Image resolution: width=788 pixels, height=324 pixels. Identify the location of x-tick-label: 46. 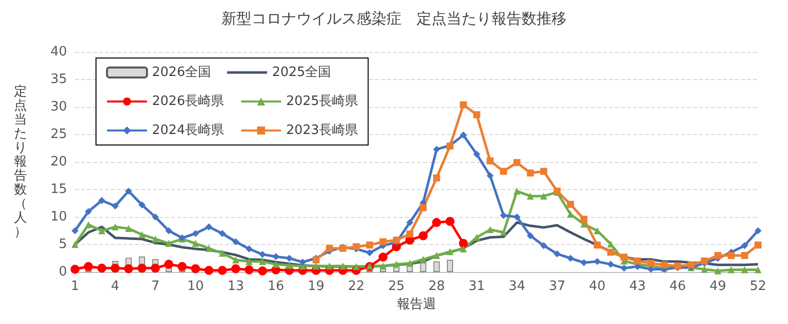
(677, 286).